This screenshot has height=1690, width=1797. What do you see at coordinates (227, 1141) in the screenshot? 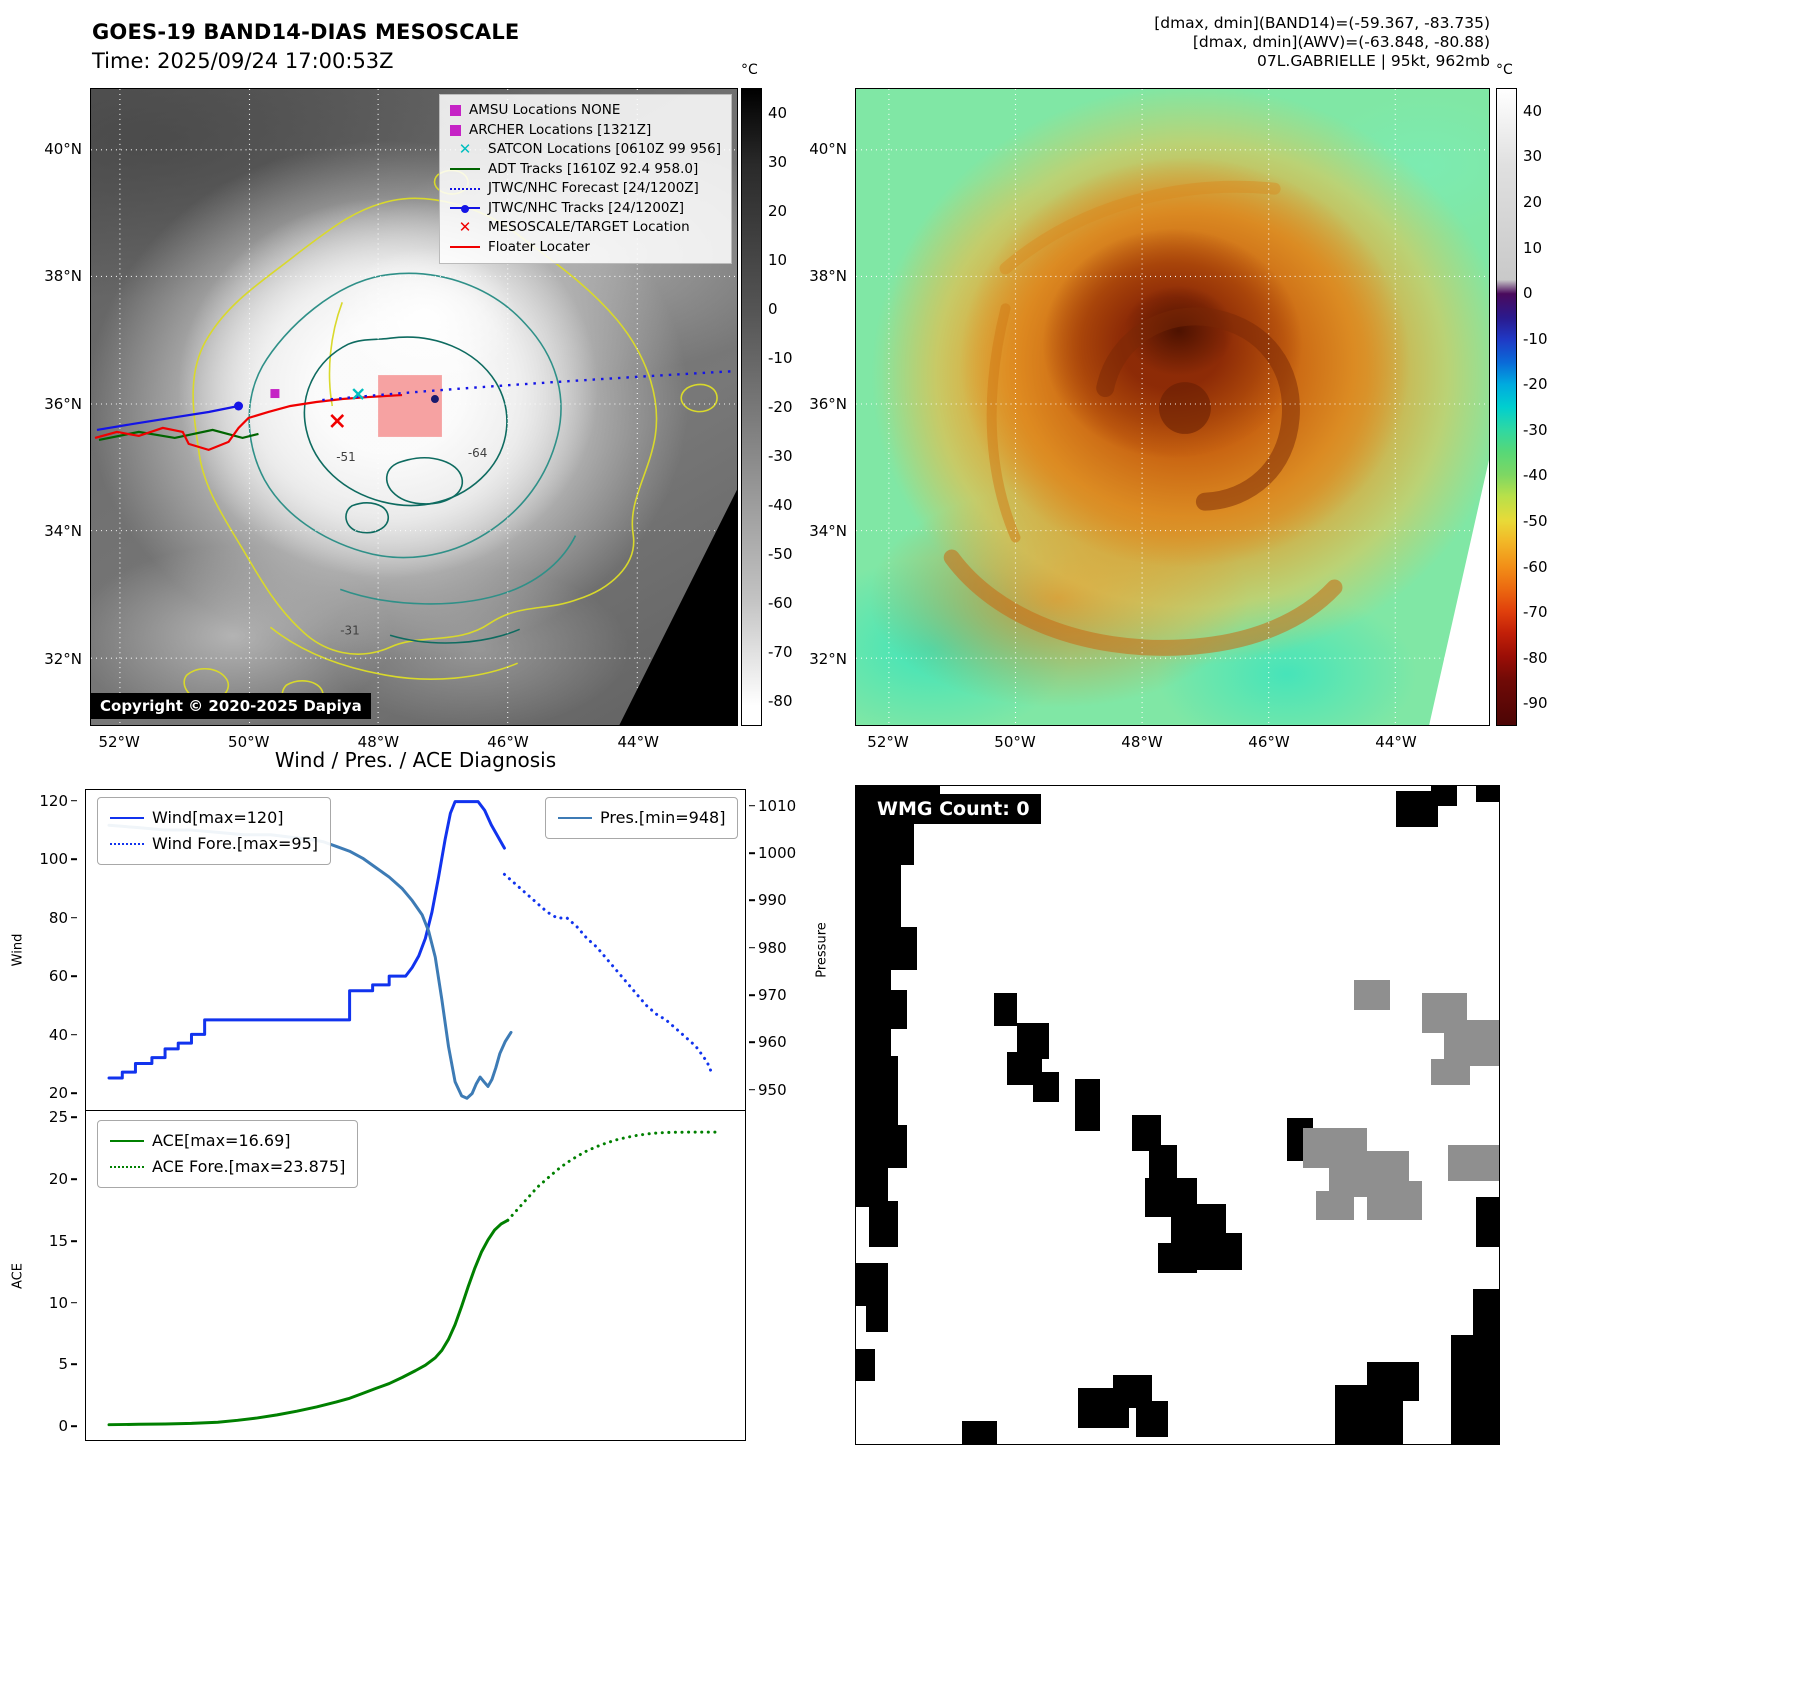
I see `legend-item: ACE[max=16.69]` at bounding box center [227, 1141].